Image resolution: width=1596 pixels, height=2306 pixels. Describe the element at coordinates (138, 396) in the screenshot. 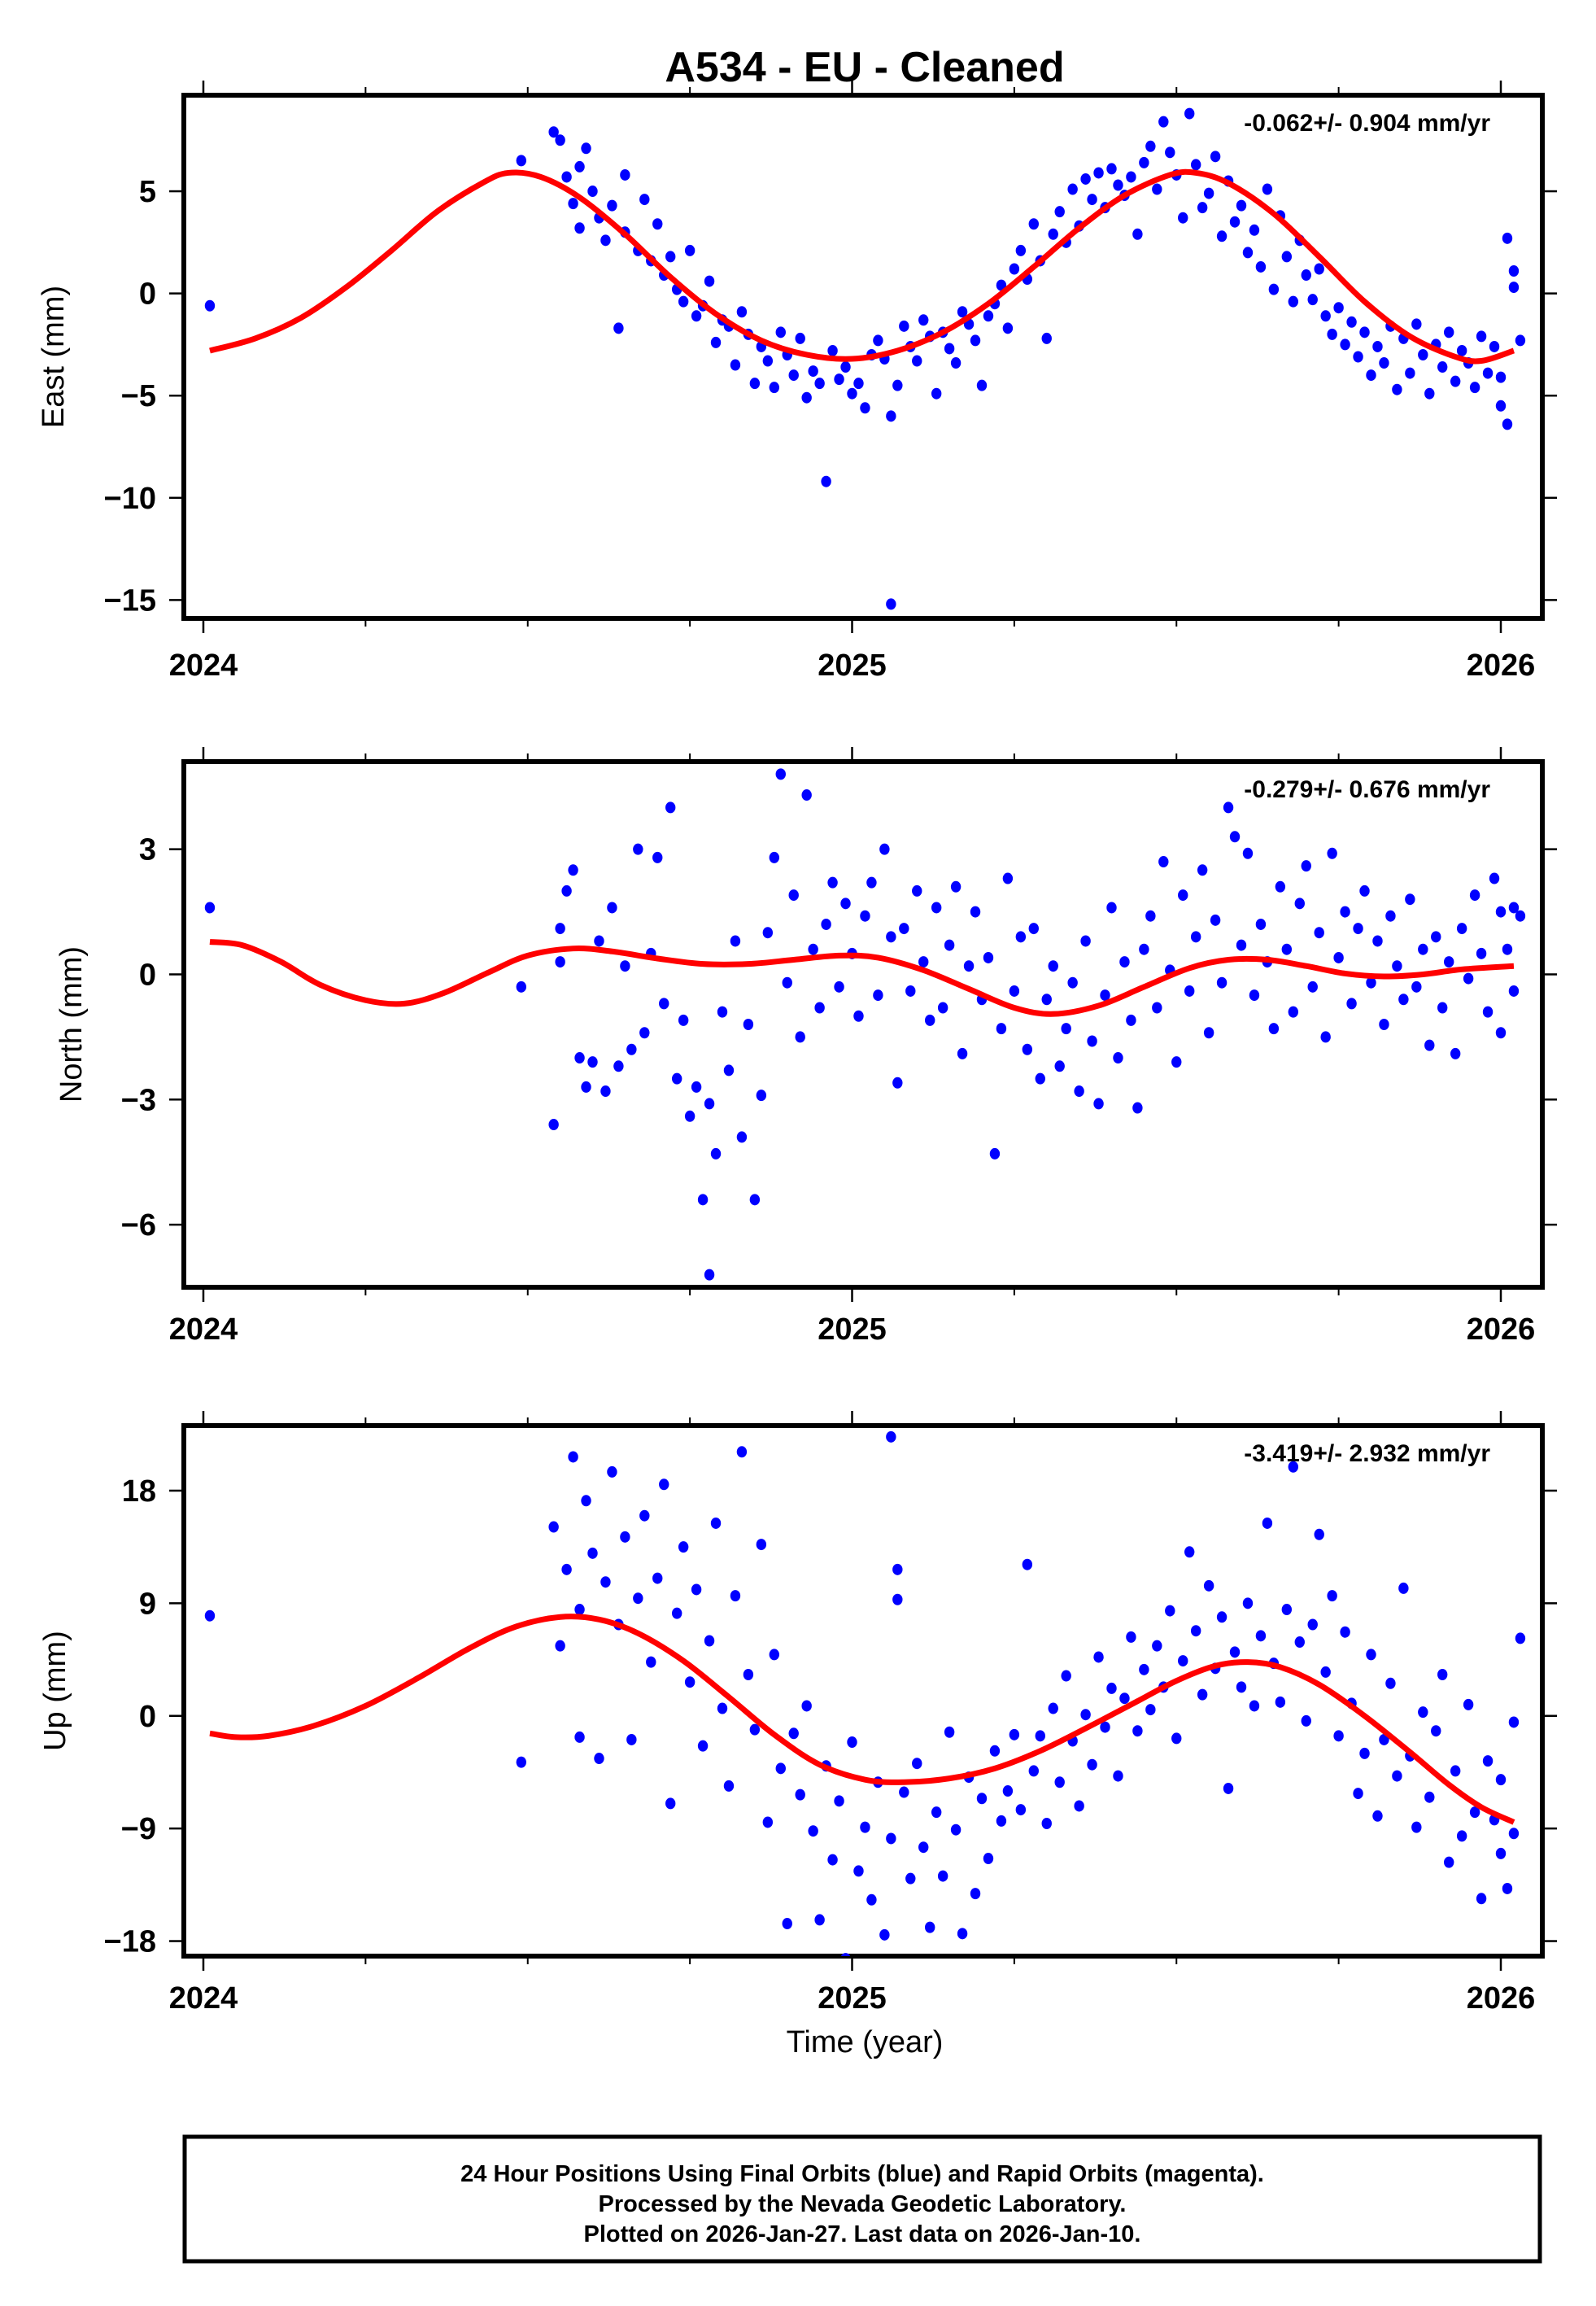

I see `y-tick-label: −5` at that location.